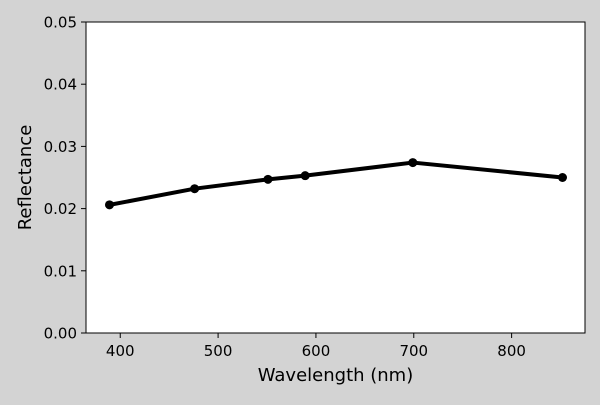 This screenshot has width=600, height=405. I want to click on x-tick-label: 400, so click(120, 351).